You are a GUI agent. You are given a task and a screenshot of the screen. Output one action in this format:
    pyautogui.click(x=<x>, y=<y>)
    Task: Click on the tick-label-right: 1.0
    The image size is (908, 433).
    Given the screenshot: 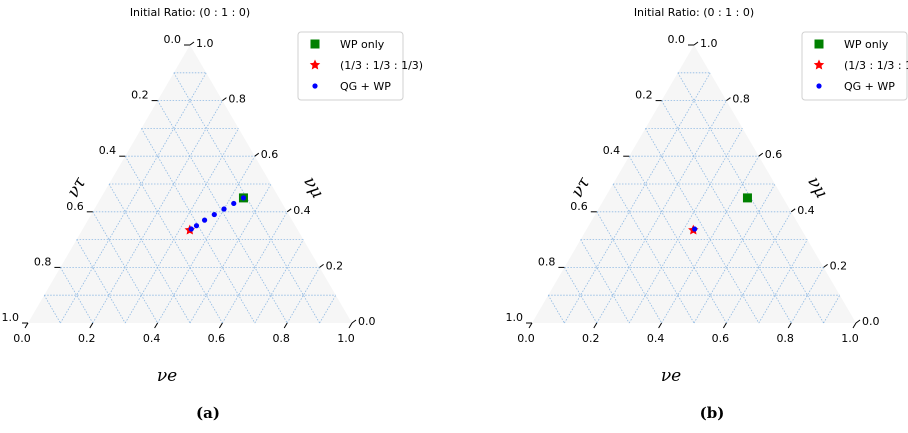 What is the action you would take?
    pyautogui.click(x=205, y=43)
    